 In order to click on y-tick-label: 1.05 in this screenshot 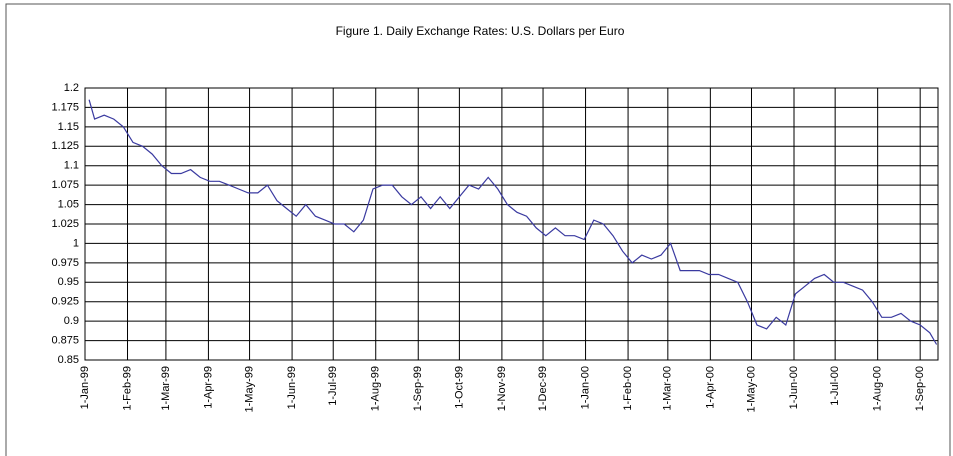, I will do `click(68, 204)`.